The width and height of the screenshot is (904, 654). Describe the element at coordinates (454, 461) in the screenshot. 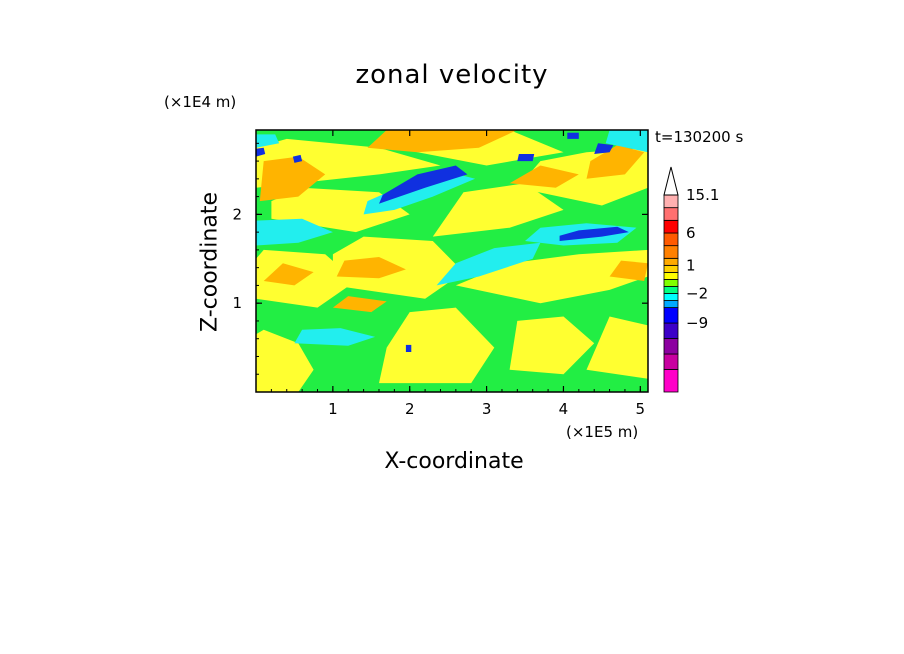

I see `x-axis-label: X-coordinate` at that location.